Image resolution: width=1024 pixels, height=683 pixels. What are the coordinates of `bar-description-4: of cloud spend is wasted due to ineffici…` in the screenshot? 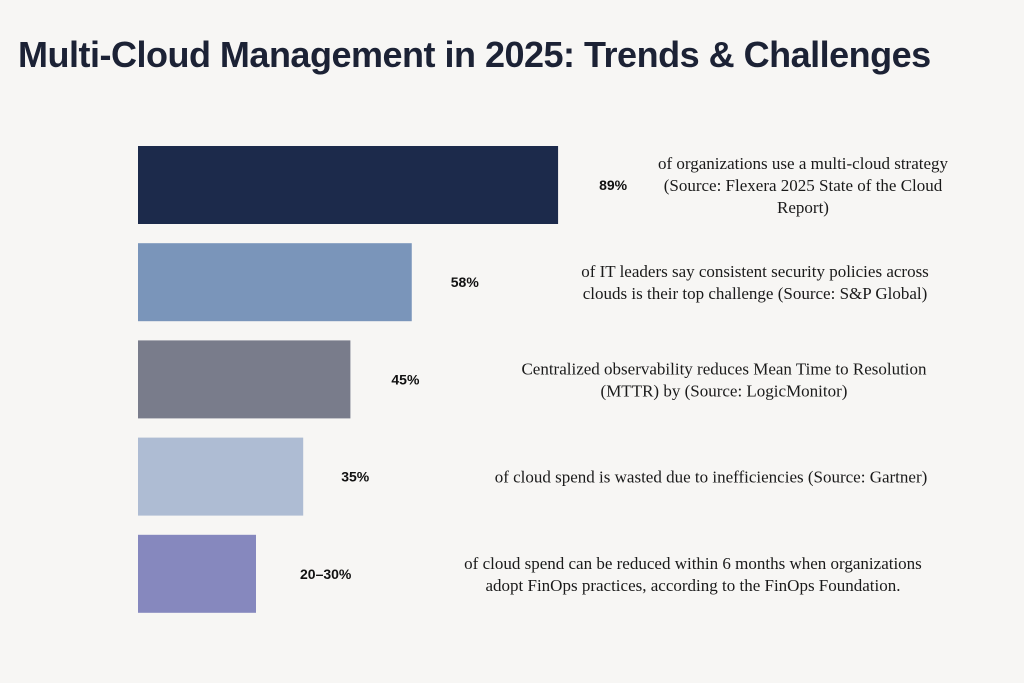 It's located at (711, 477).